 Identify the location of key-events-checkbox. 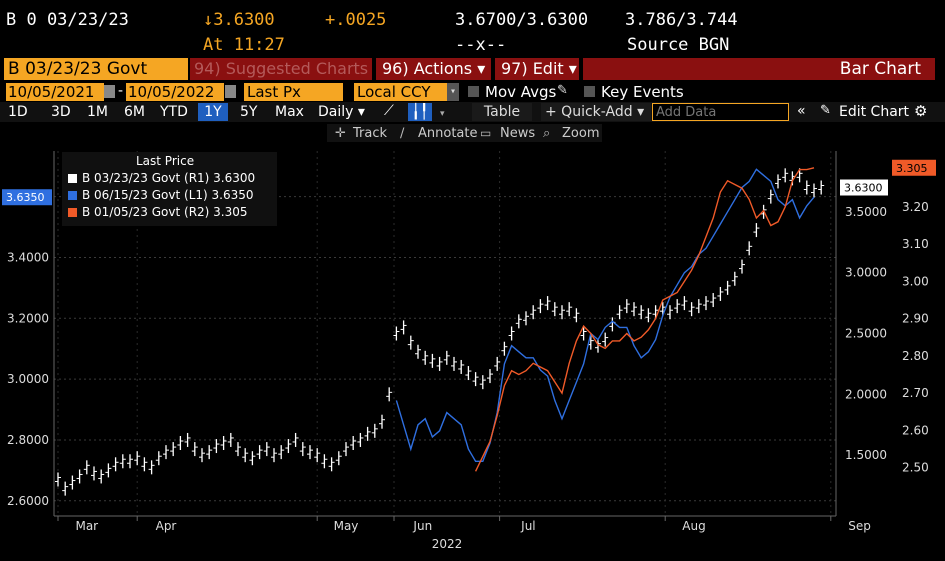
(589, 91).